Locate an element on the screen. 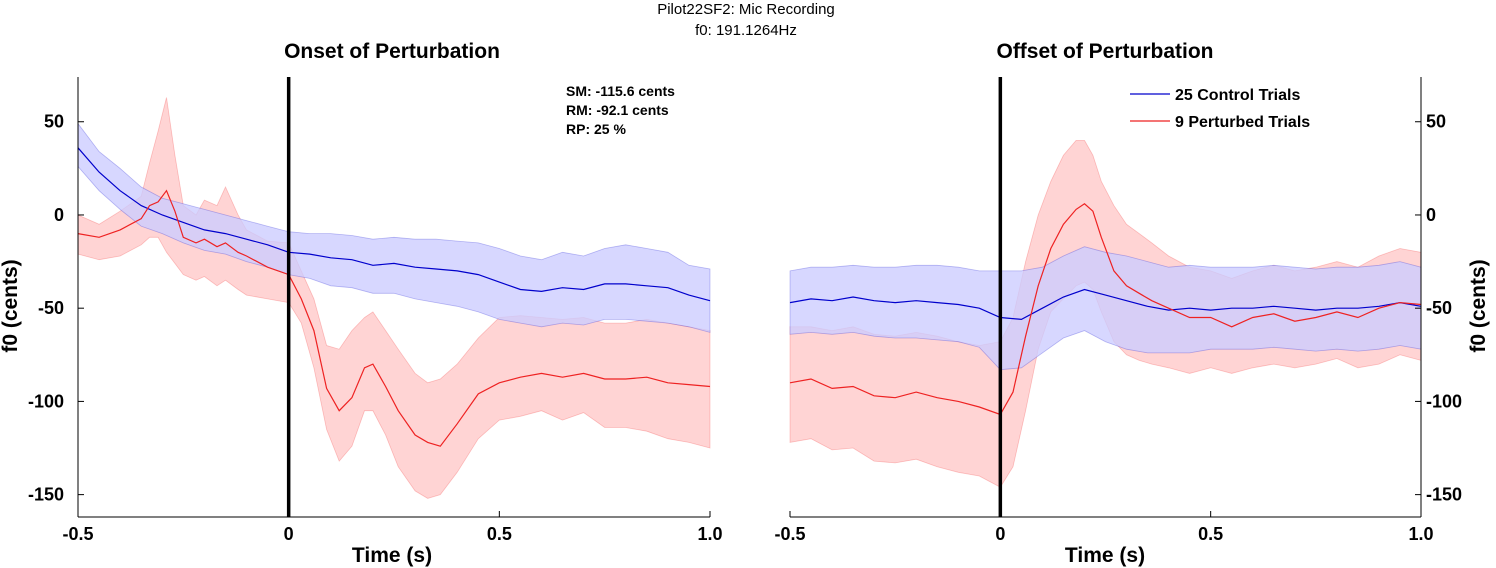  legend-perturbed-label: 9 Perturbed Trials is located at coordinates (1242, 122).